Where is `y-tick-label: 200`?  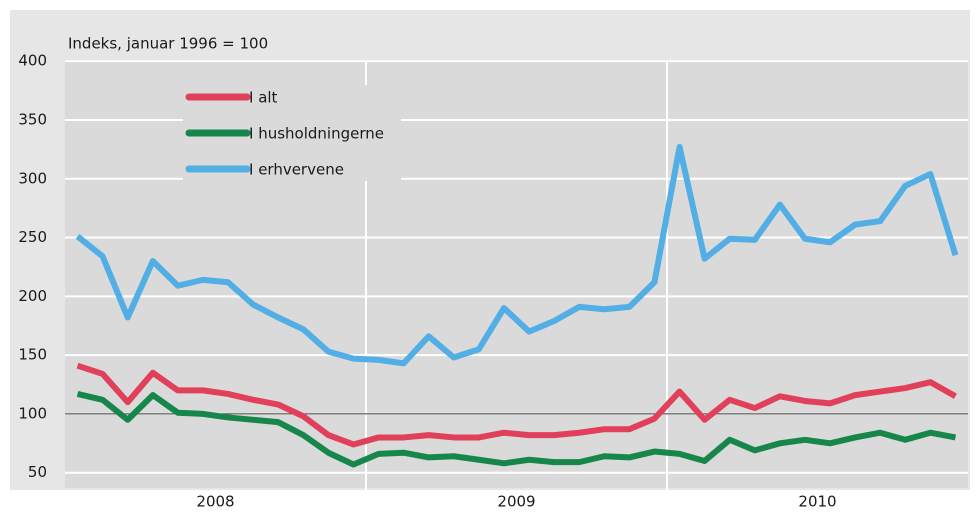
y-tick-label: 200 is located at coordinates (32, 296).